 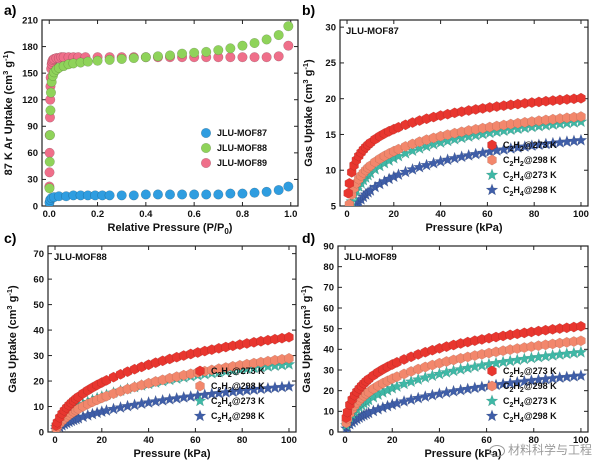 What do you see at coordinates (328, 329) in the screenshot?
I see `y-tick-label: 50` at bounding box center [328, 329].